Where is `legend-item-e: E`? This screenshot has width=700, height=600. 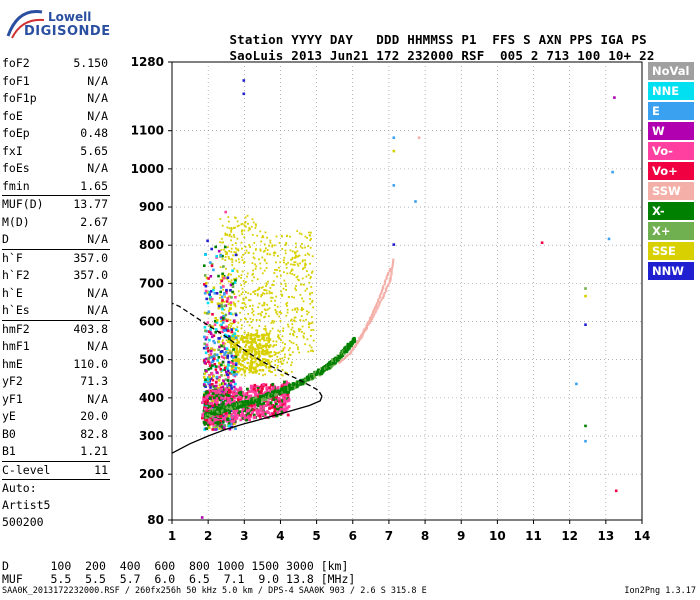
legend-item-e: E is located at coordinates (671, 111).